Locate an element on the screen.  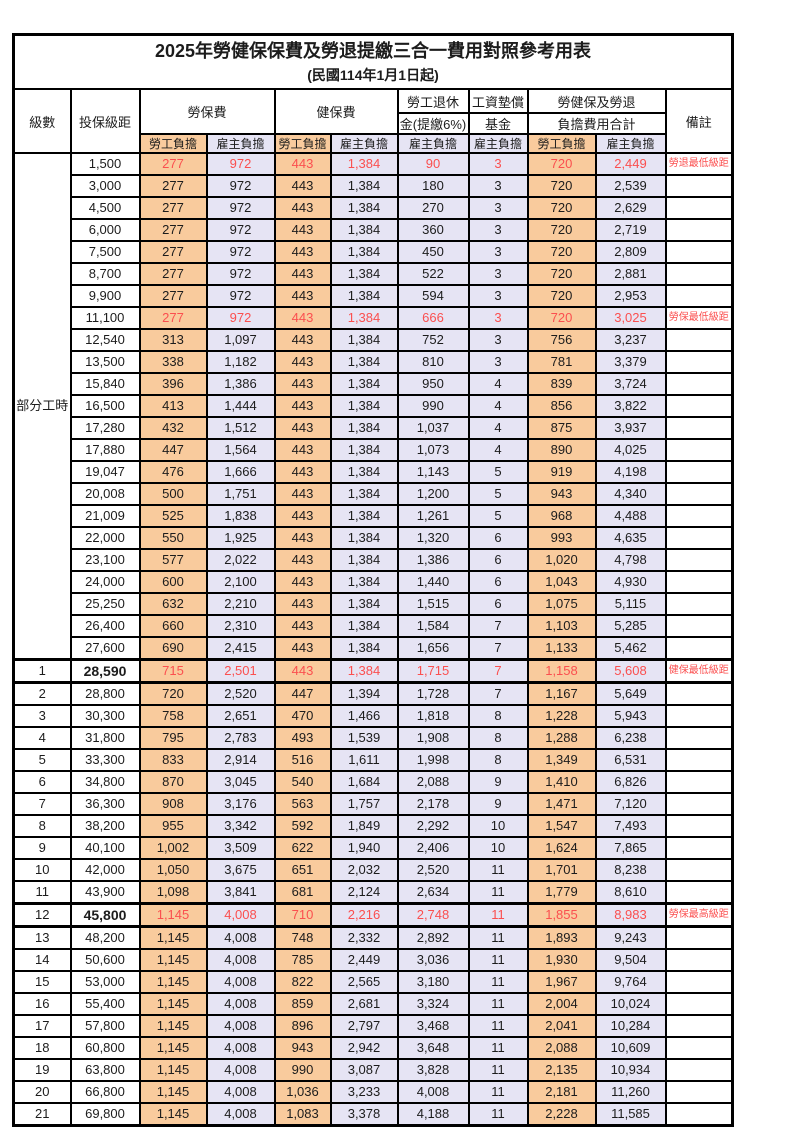
total-employee-cell: 1,471 is located at coordinates (561, 804).